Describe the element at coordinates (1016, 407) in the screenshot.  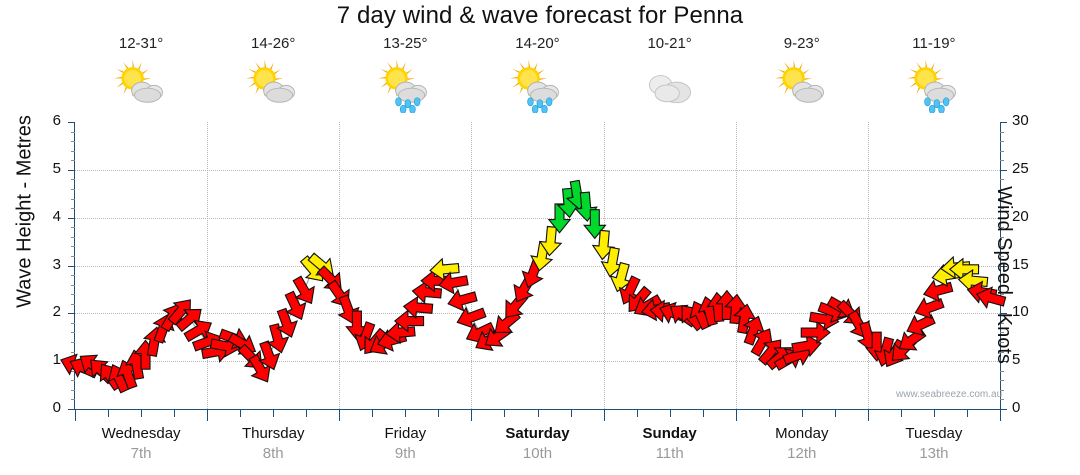
I see `y-tick-label-right: 0` at that location.